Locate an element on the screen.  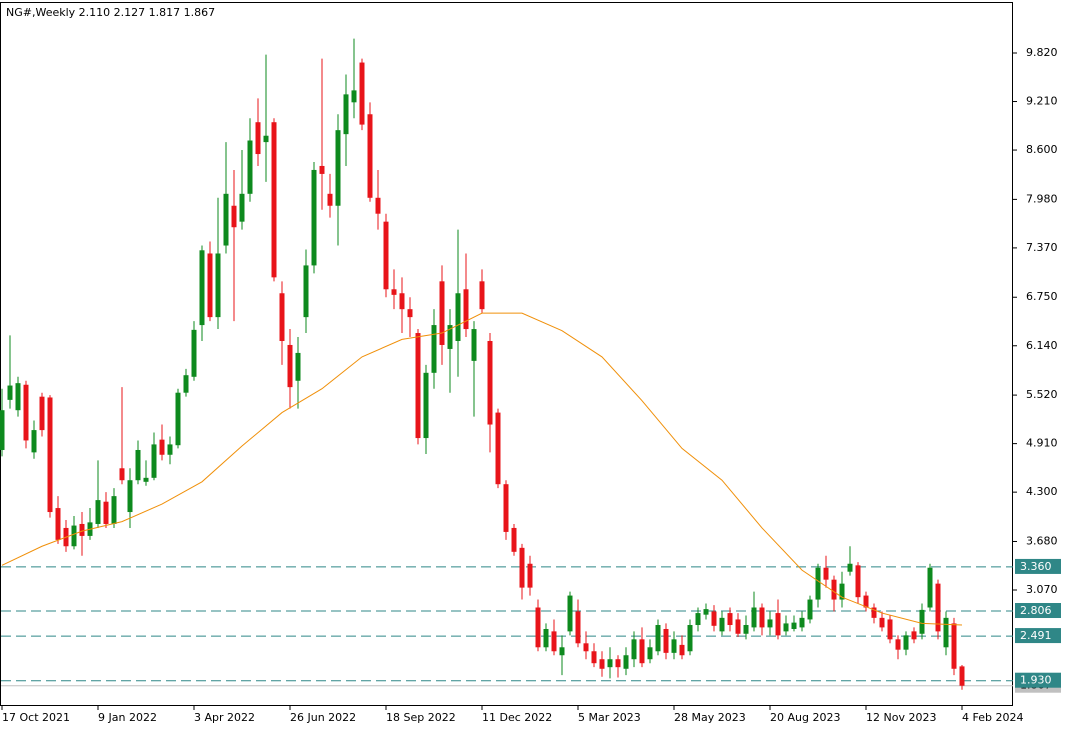
x-tick-label: 28 May 2023 is located at coordinates (710, 717).